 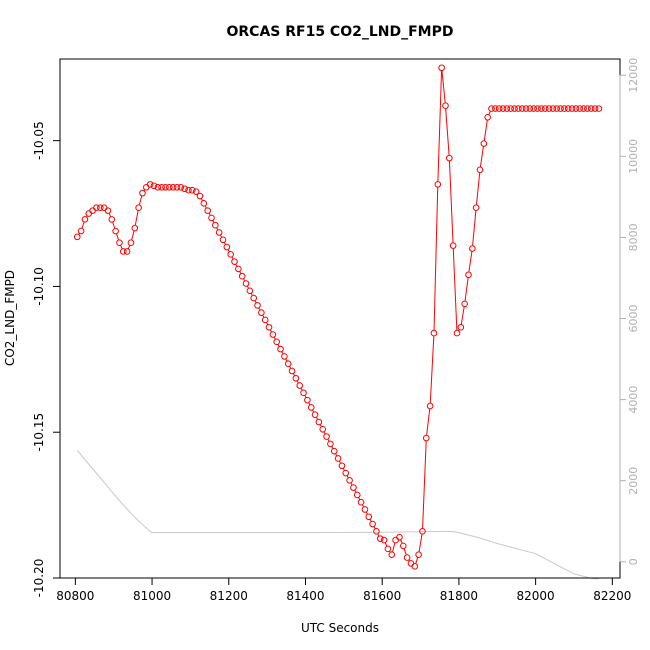 I want to click on y-tick-label: -10.15, so click(x=39, y=432).